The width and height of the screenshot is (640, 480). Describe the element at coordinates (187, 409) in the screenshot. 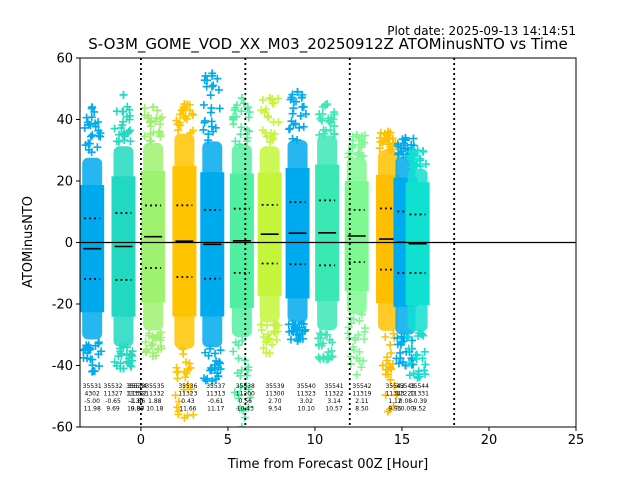

I see `stat-annotation-line: 11.66` at that location.